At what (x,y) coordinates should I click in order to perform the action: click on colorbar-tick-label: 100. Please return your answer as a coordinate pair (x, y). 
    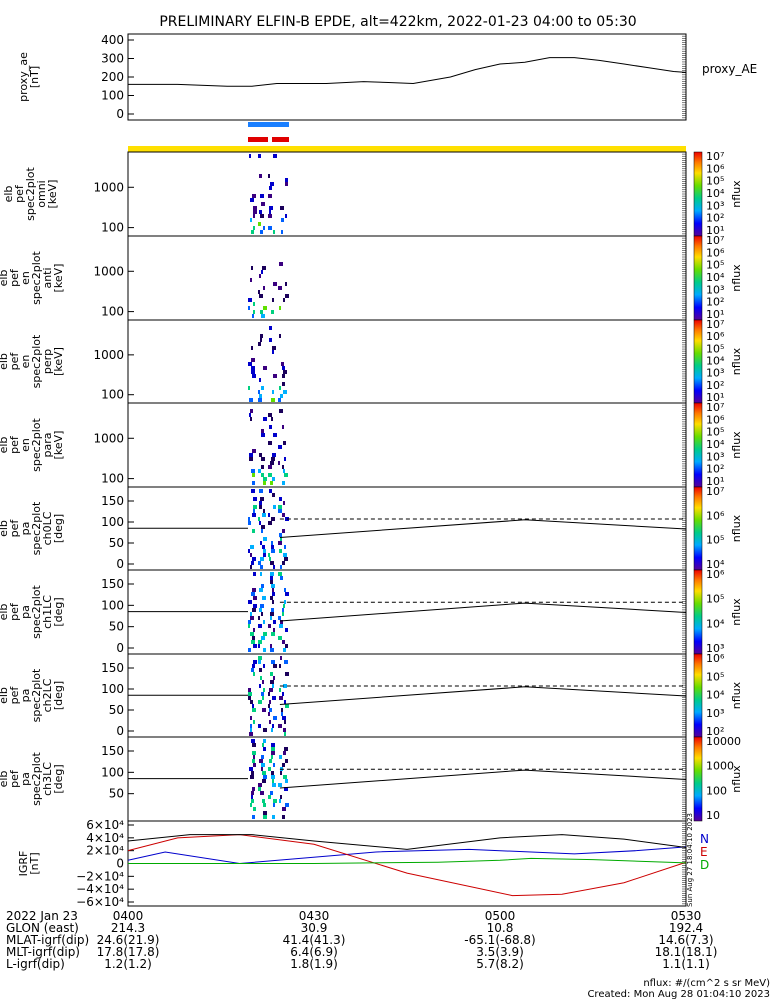
    Looking at the image, I should click on (716, 790).